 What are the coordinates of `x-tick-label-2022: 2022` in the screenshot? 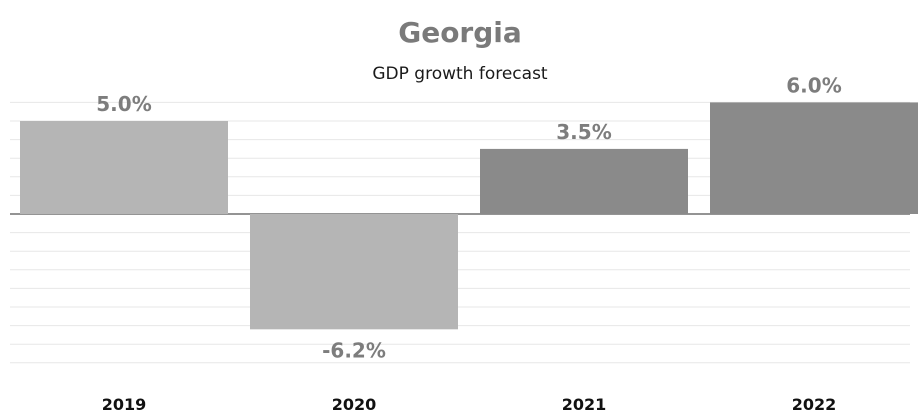 It's located at (814, 404).